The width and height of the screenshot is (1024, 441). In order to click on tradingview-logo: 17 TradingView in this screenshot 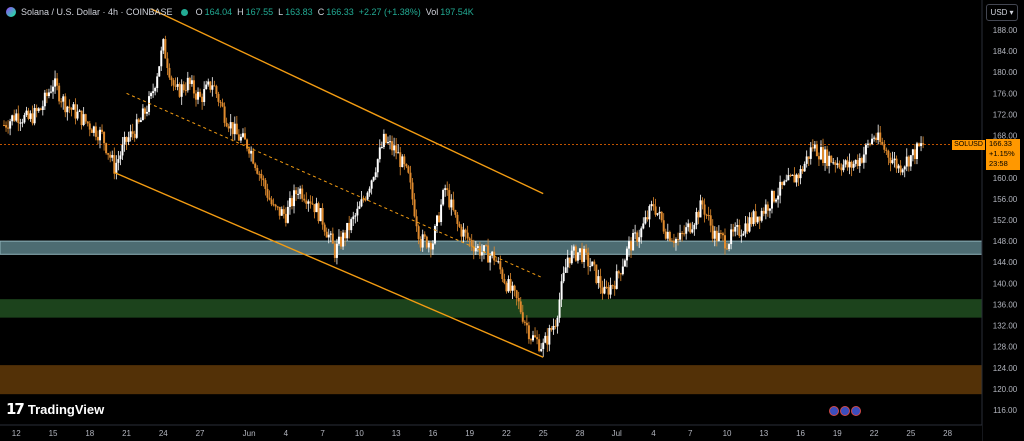, I will do `click(55, 409)`.